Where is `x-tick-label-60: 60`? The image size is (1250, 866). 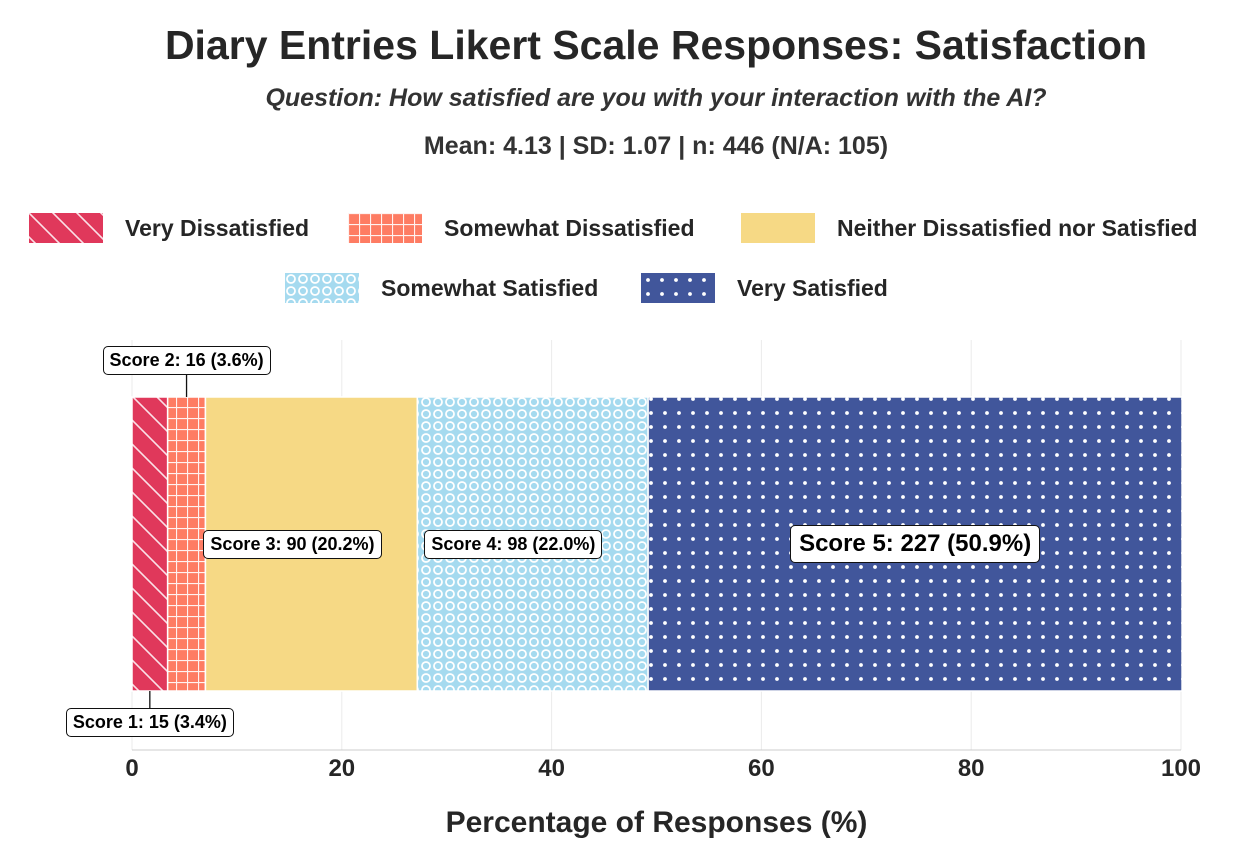 x-tick-label-60: 60 is located at coordinates (761, 768).